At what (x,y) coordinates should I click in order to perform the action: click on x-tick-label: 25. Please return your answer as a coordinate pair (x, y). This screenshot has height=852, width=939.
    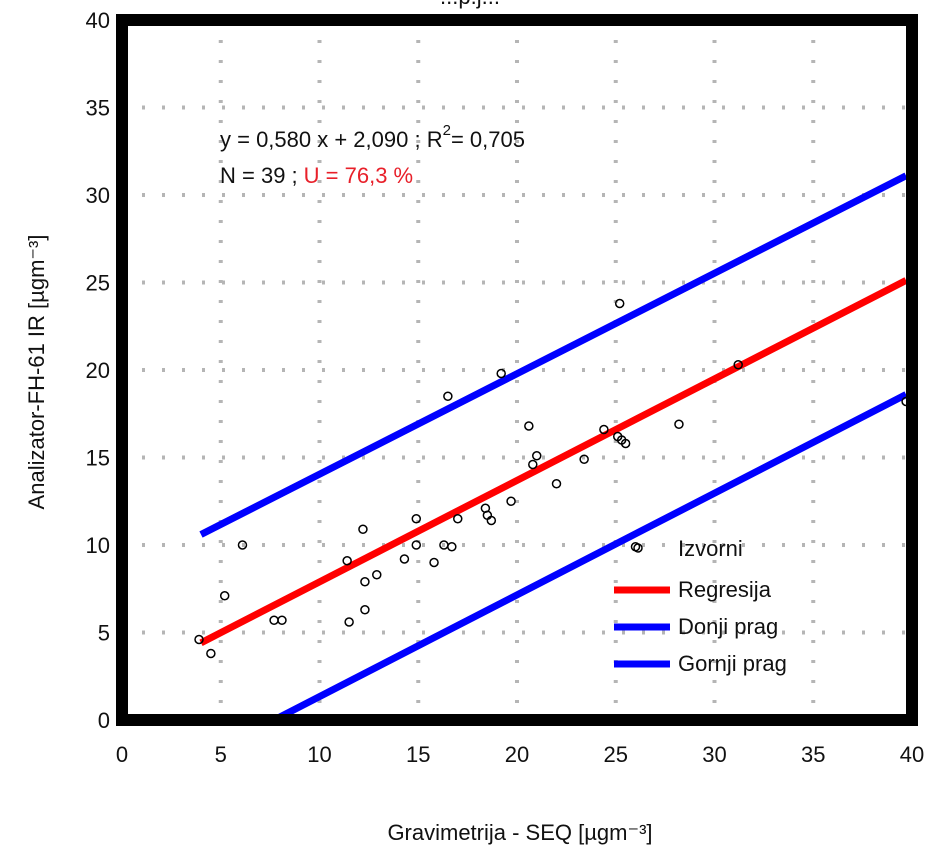
    Looking at the image, I should click on (616, 754).